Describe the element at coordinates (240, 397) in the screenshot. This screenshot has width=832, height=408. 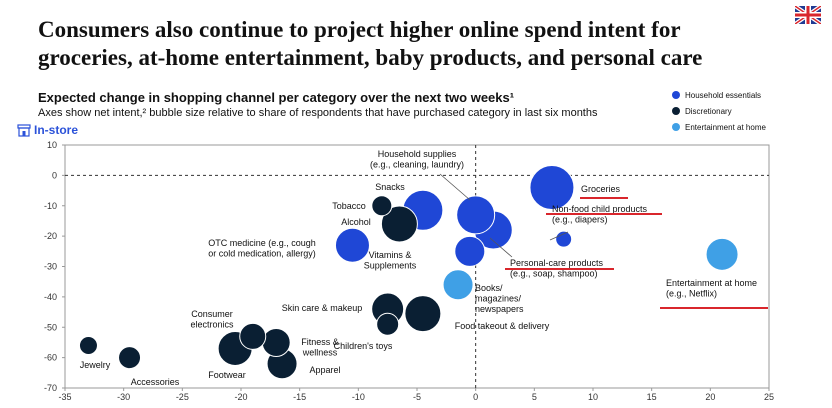
I see `x-tick-label: -20` at that location.